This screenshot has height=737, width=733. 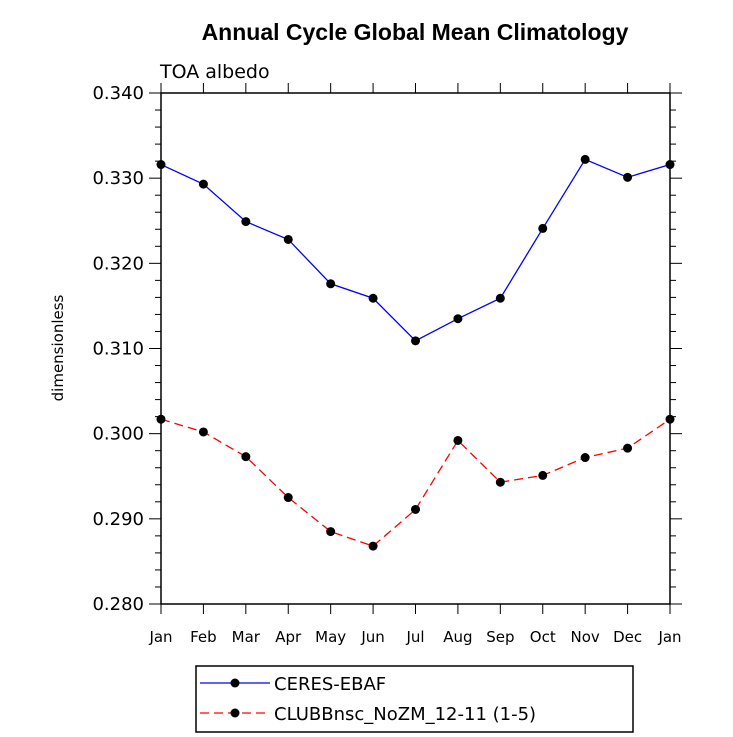 What do you see at coordinates (118, 263) in the screenshot?
I see `y-tick-label: 0.320` at bounding box center [118, 263].